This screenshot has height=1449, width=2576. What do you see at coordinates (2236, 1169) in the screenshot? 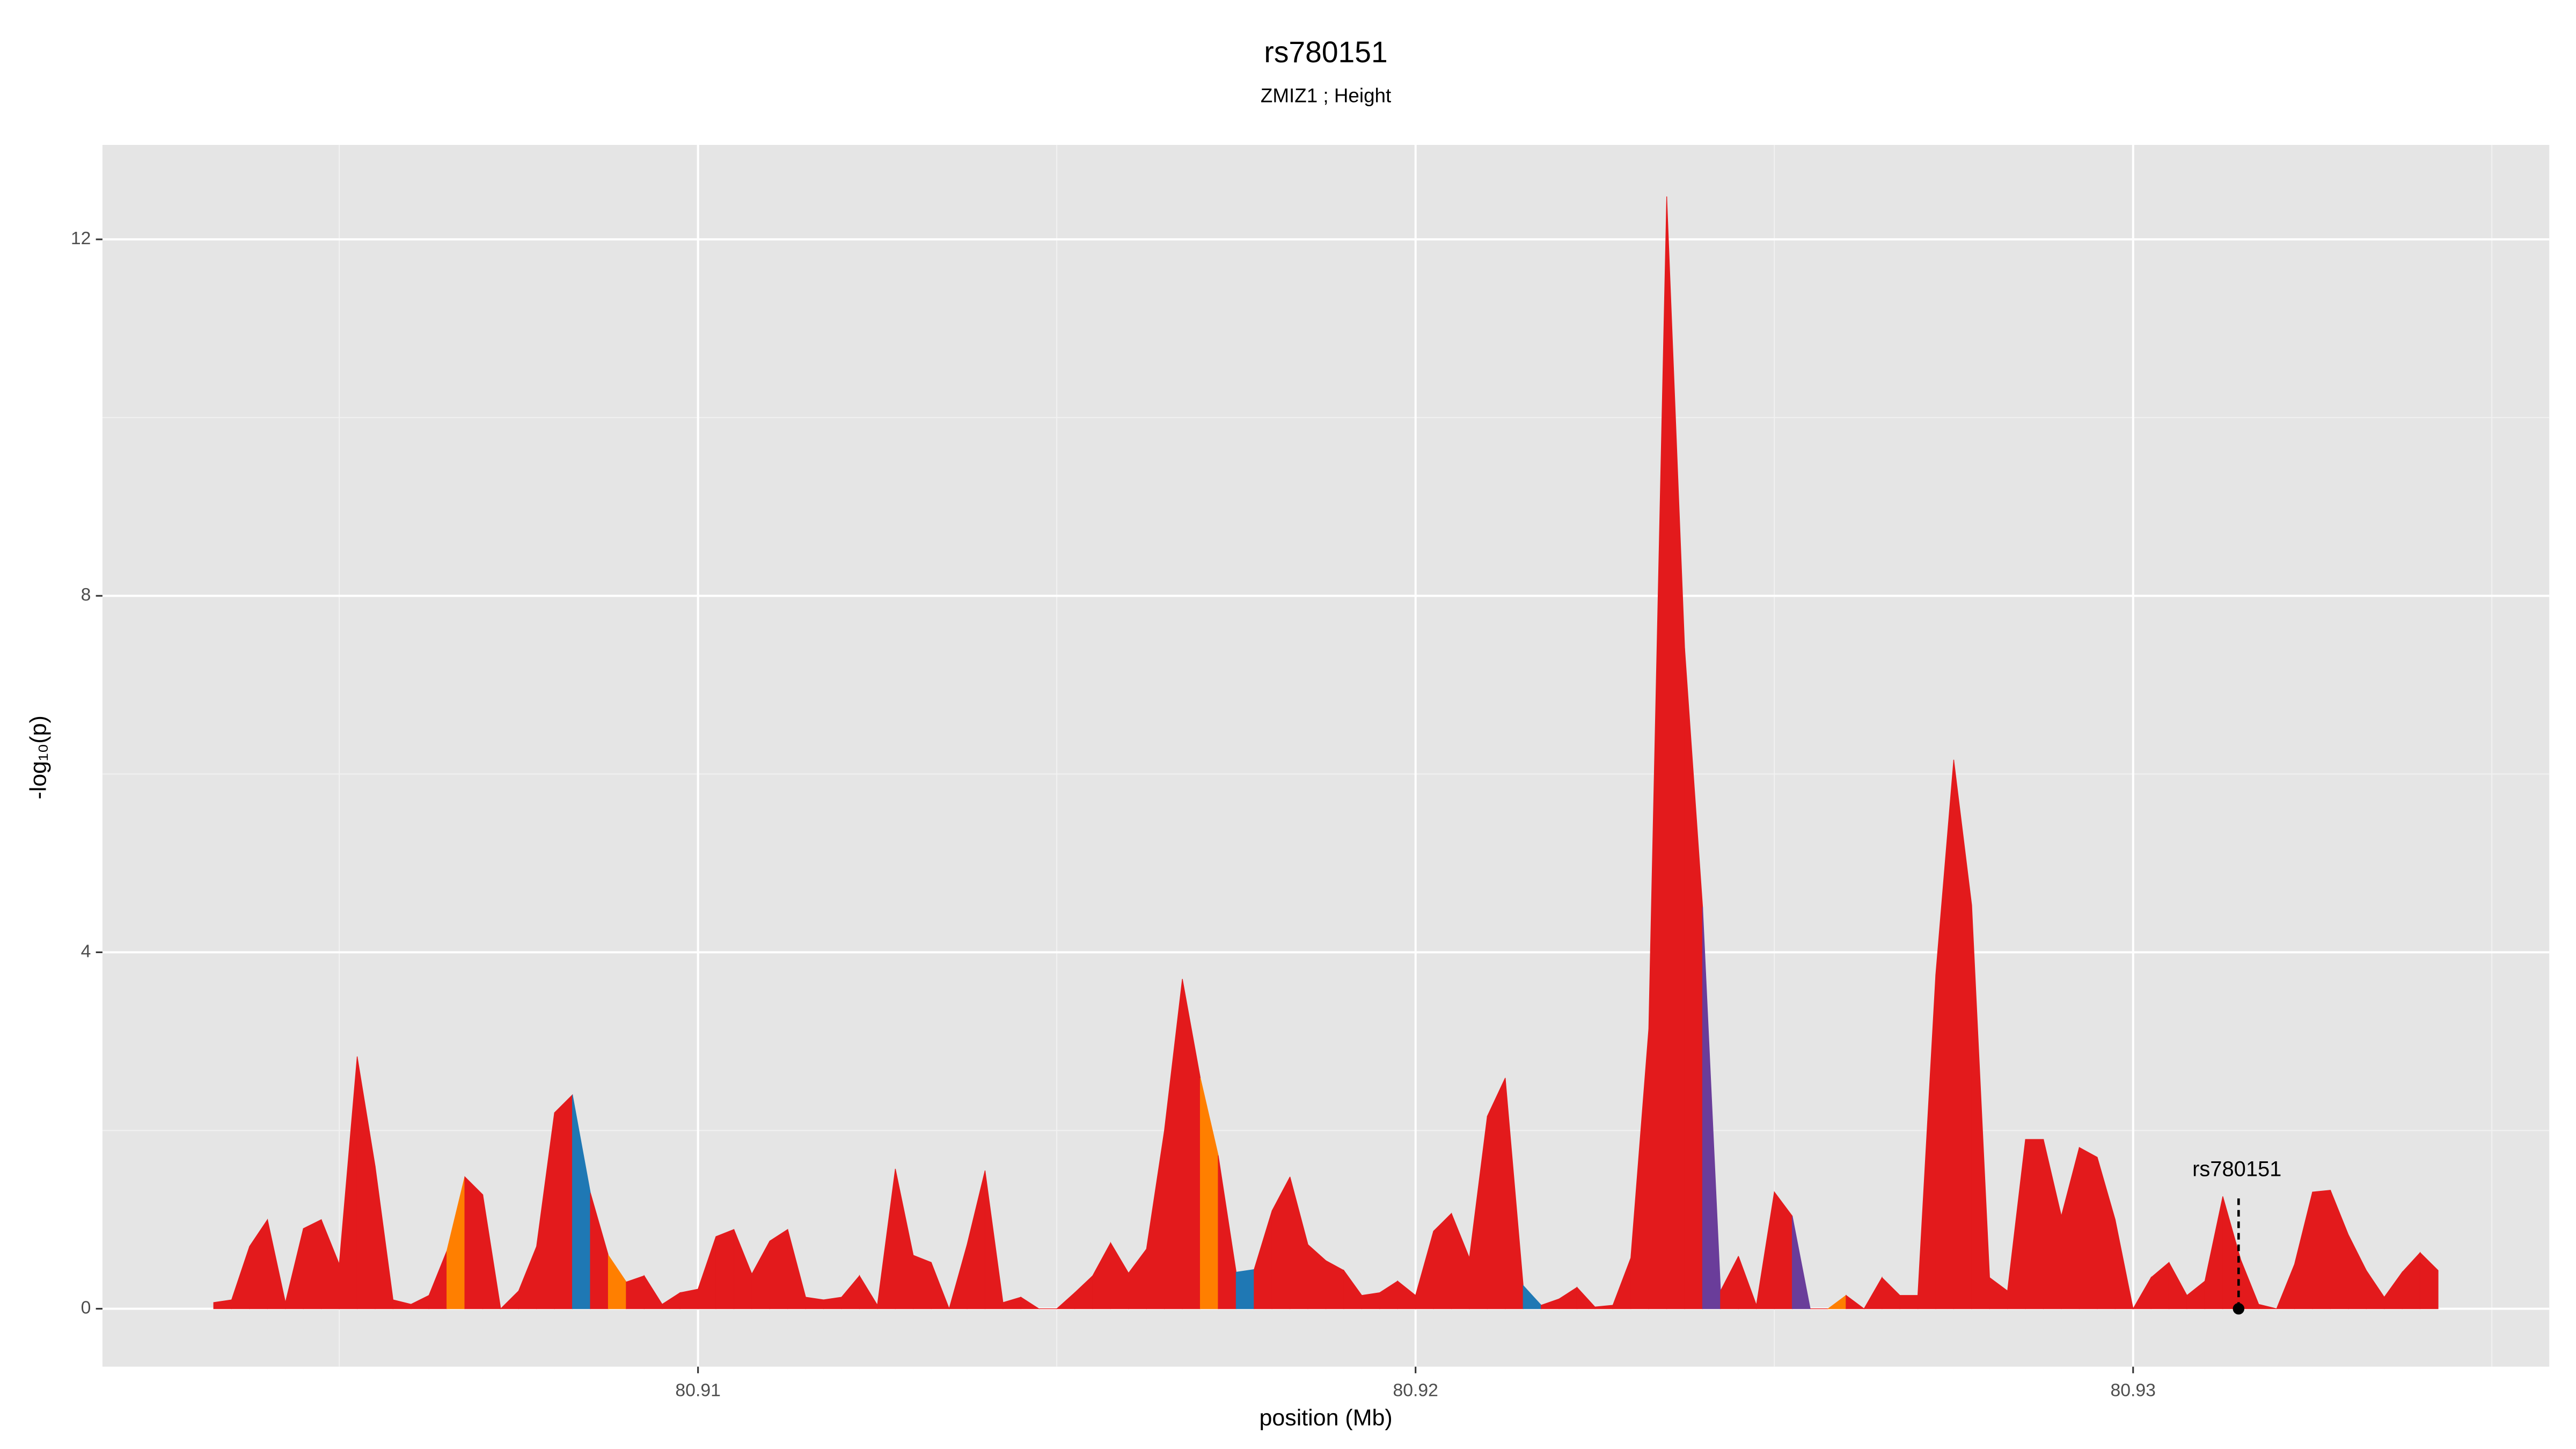
I see `annotation-label: rs780151` at bounding box center [2236, 1169].